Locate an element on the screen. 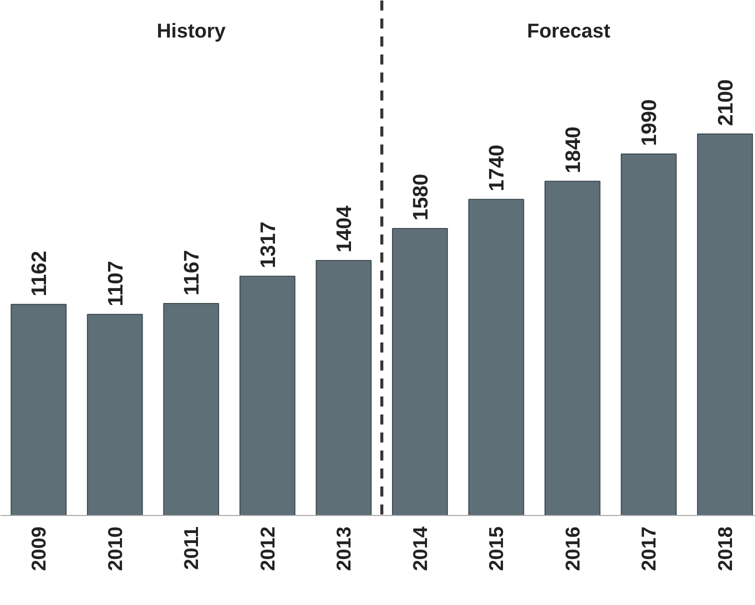 The height and width of the screenshot is (605, 755). text: History is located at coordinates (191, 31).